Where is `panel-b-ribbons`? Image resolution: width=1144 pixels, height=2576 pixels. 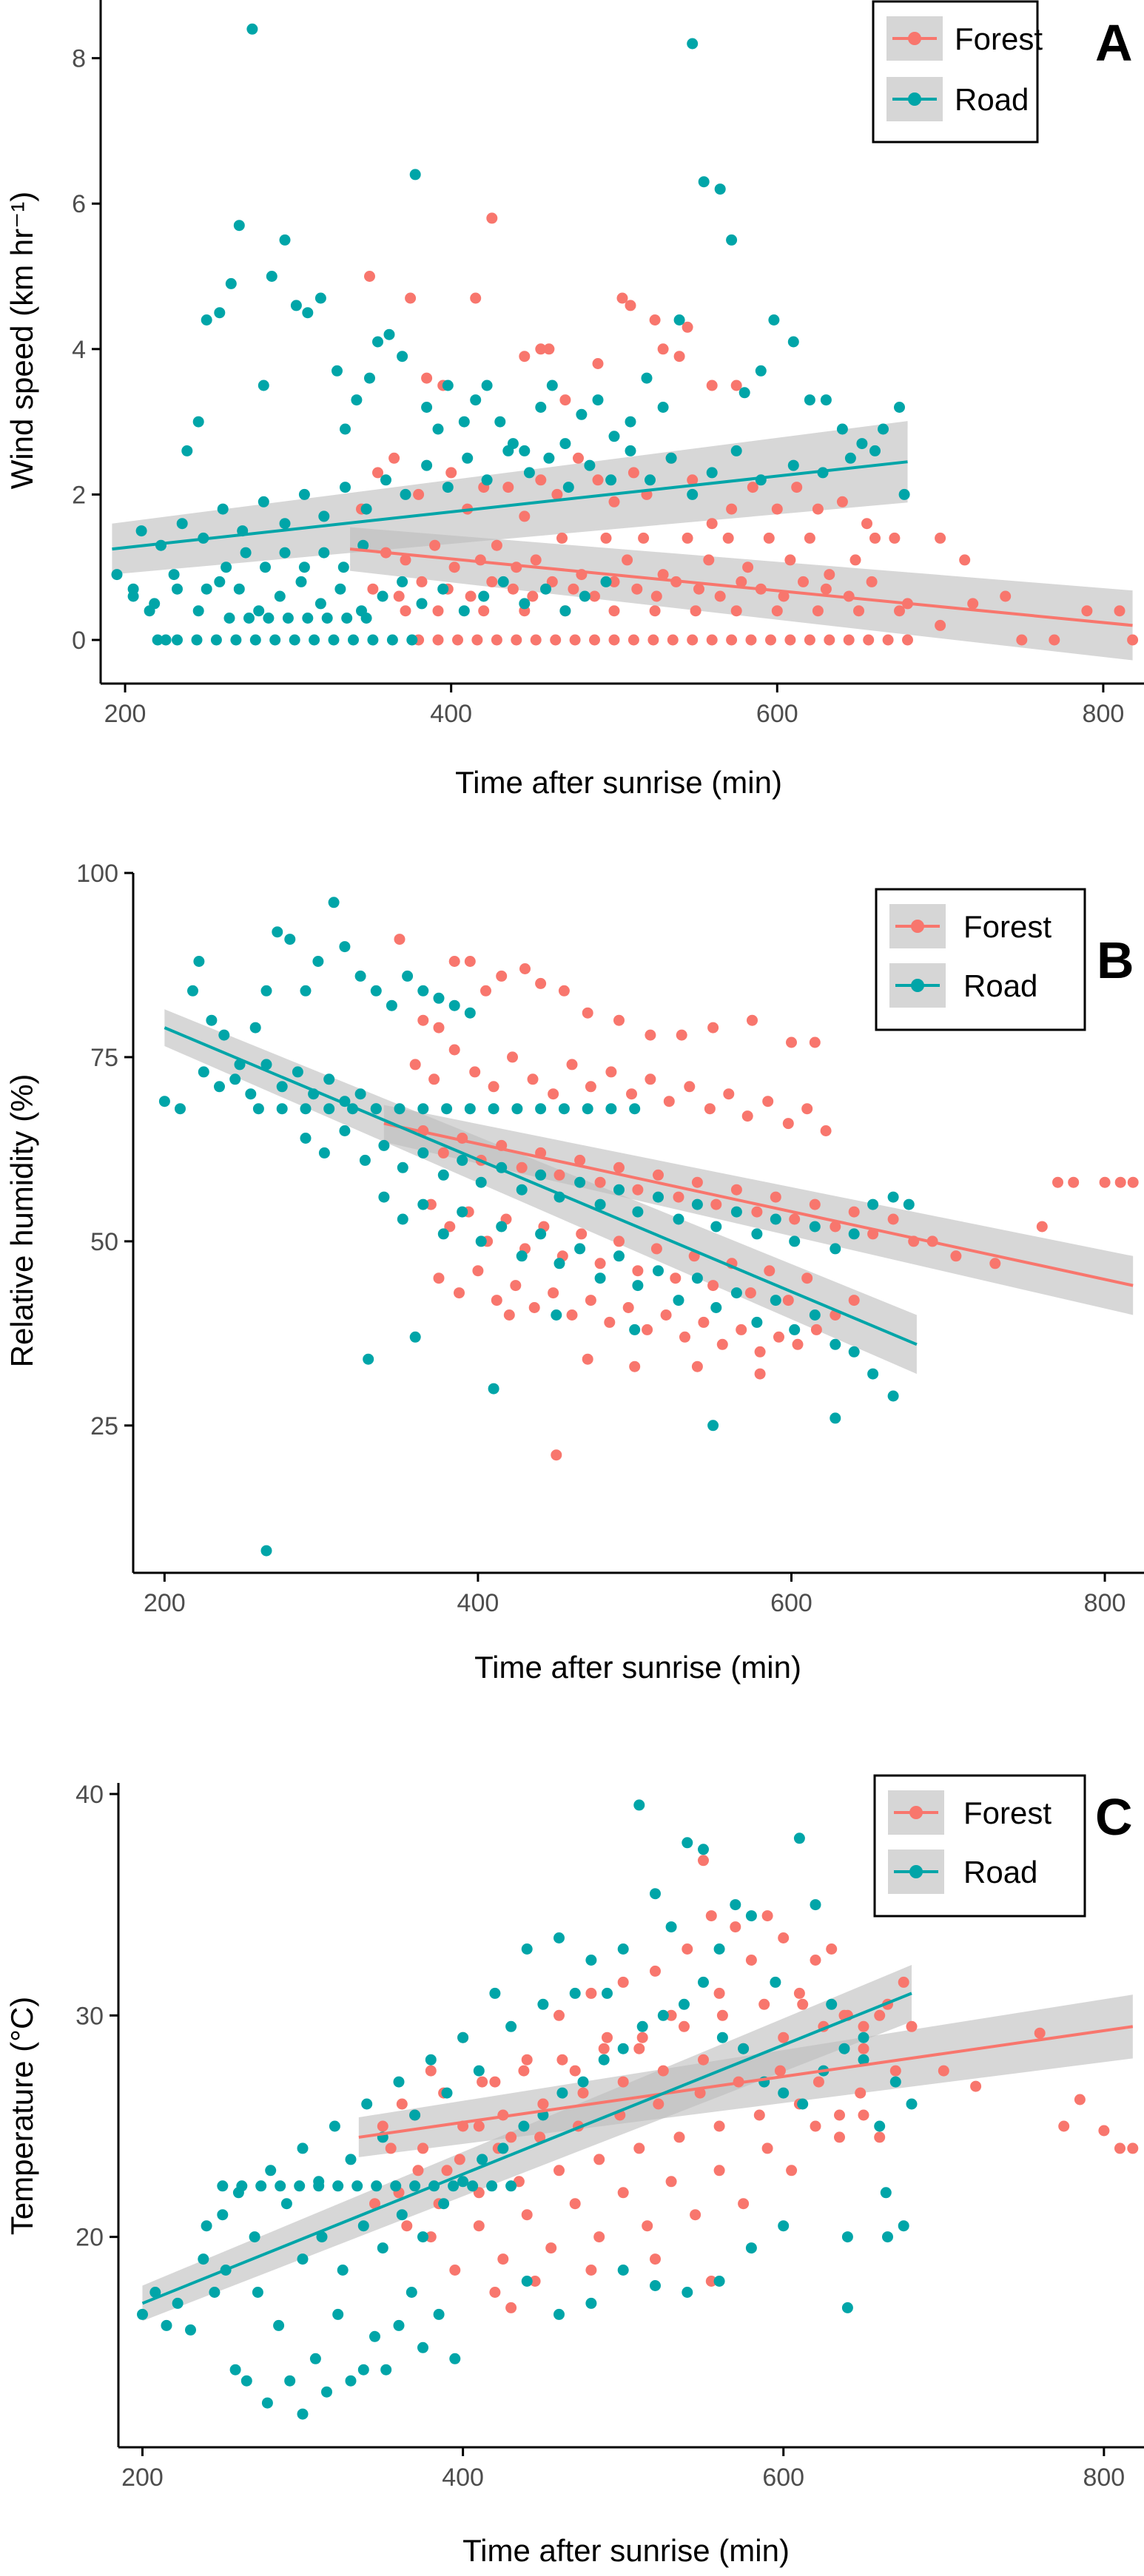 panel-b-ribbons is located at coordinates (649, 1192).